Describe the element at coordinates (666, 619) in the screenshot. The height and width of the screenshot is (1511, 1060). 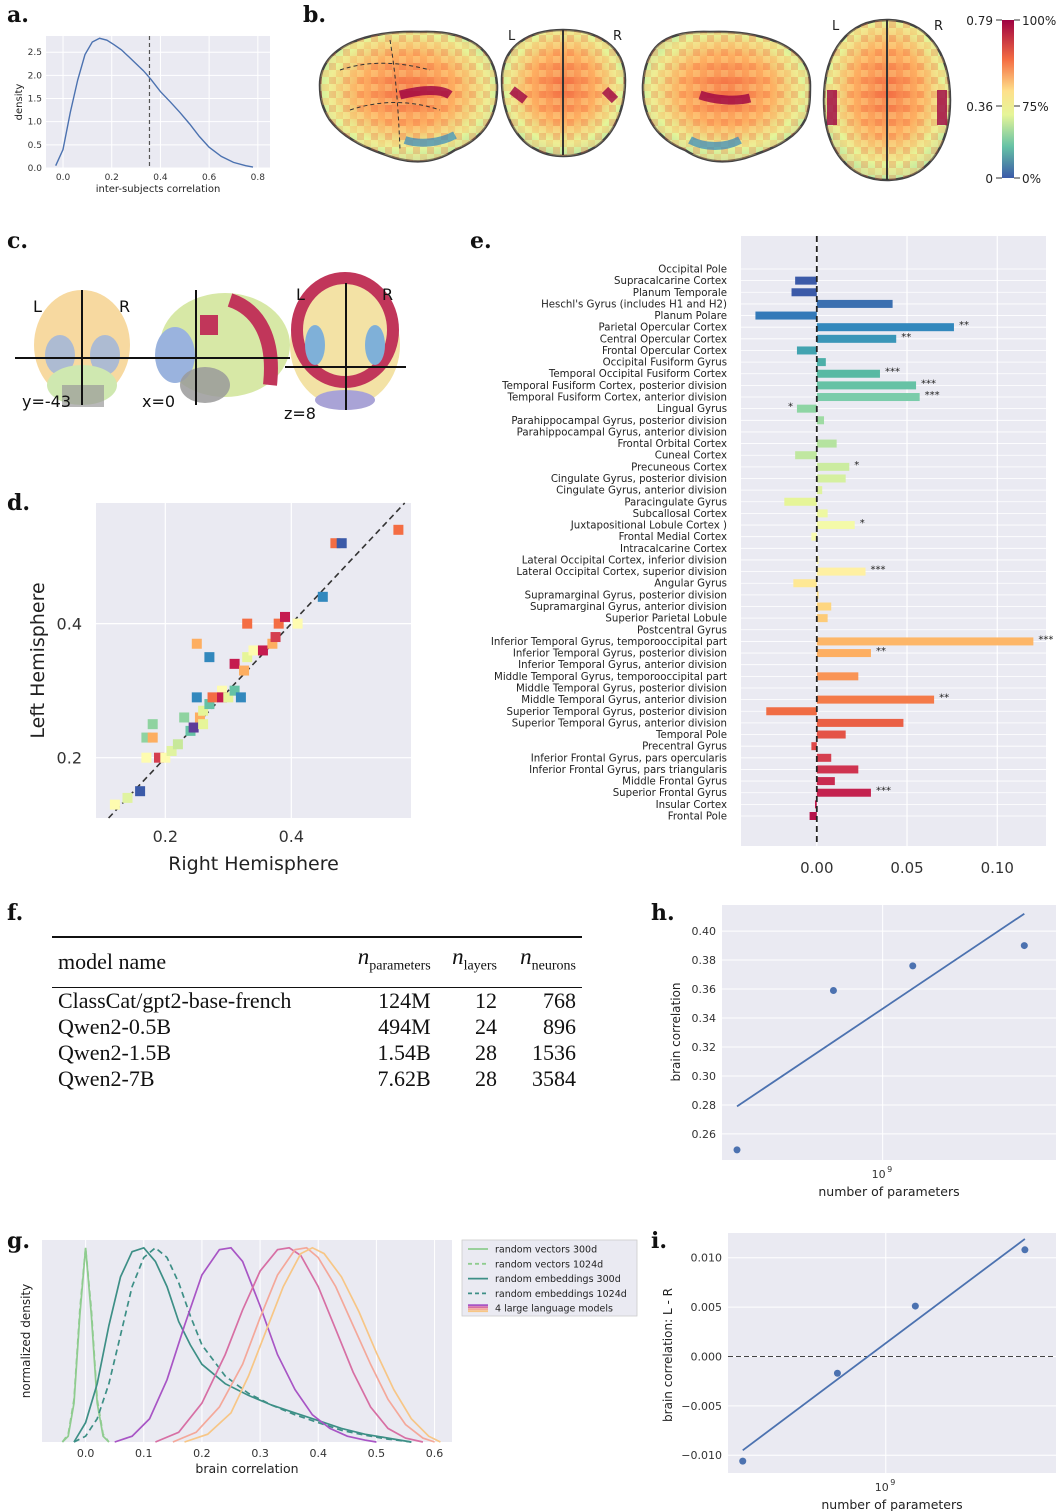
I see `y-tick-label: Superior Parietal Lobule` at that location.